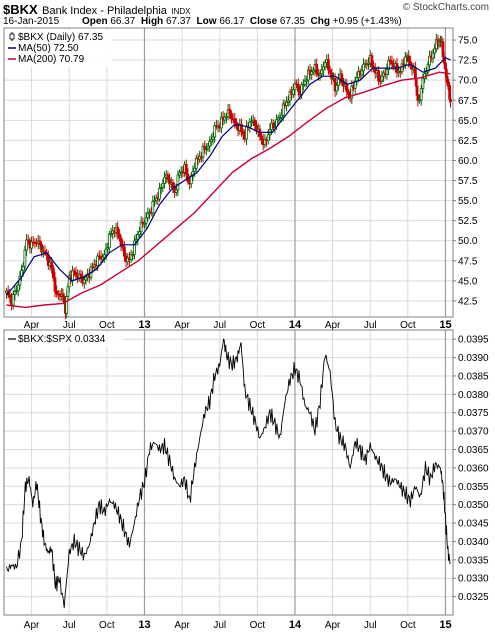 Image resolution: width=495 pixels, height=632 pixels. What do you see at coordinates (468, 181) in the screenshot?
I see `price-y-tick-label: 57.5` at bounding box center [468, 181].